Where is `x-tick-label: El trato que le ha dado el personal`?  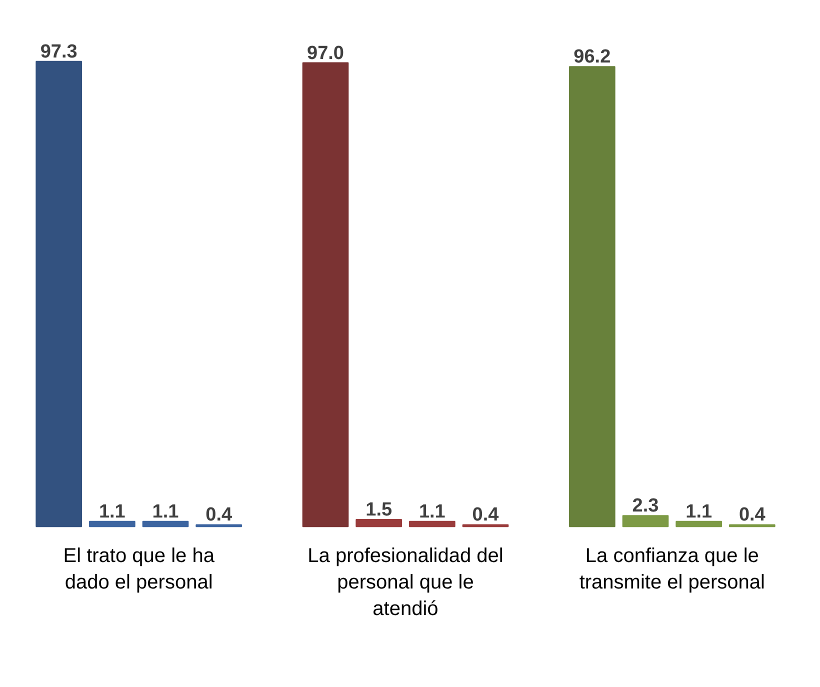 x-tick-label: El trato que le ha dado el personal is located at coordinates (139, 569).